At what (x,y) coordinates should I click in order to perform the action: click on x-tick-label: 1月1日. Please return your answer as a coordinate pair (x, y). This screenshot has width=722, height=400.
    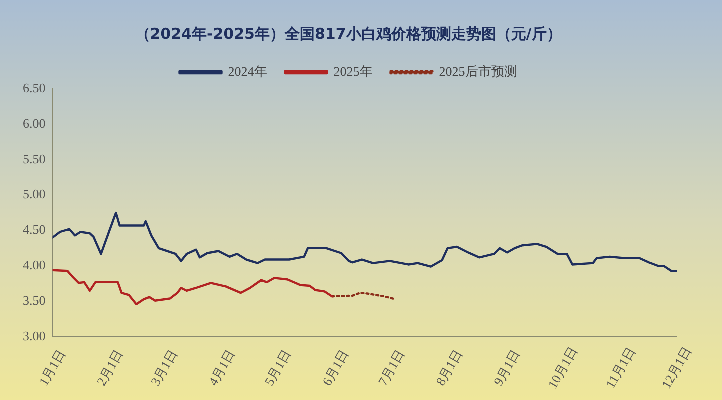
    Looking at the image, I should click on (52, 367).